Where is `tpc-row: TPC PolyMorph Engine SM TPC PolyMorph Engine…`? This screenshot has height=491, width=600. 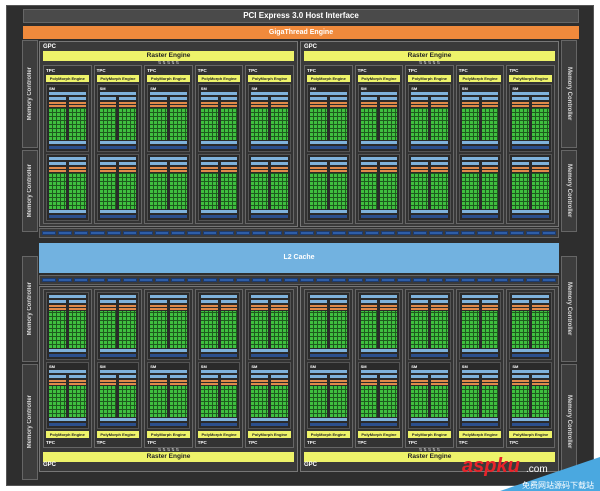 tpc-row: TPC PolyMorph Engine SM TPC PolyMorph Engine… is located at coordinates (168, 368).